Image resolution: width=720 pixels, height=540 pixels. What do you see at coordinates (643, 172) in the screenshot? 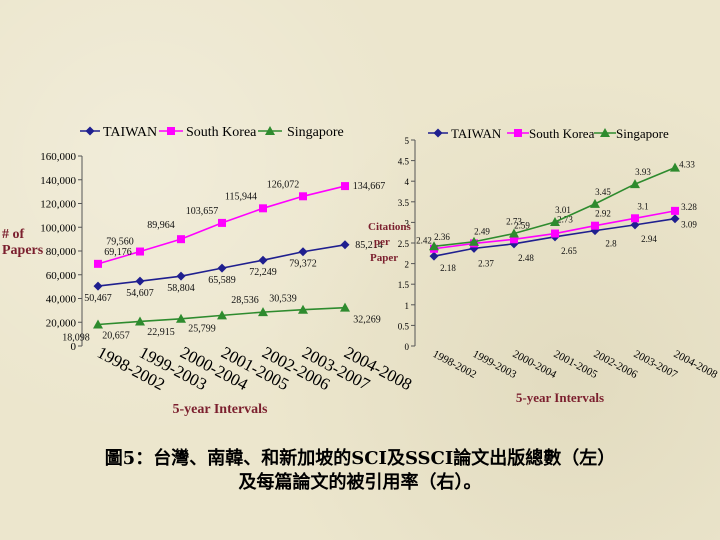
I see `citations-data-label: 3.93` at bounding box center [643, 172].